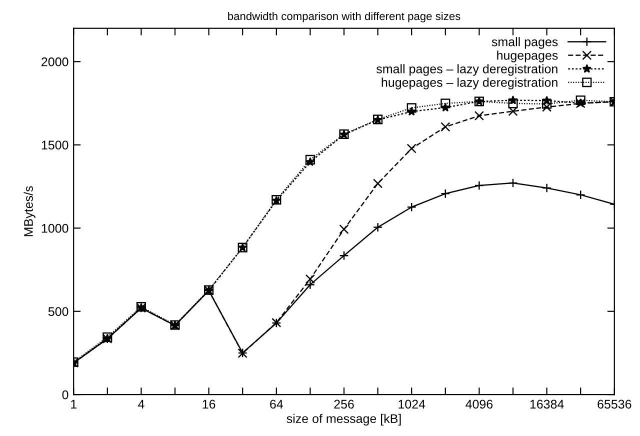 Image resolution: width=640 pixels, height=436 pixels. What do you see at coordinates (547, 404) in the screenshot?
I see `x-tick-label: 16384` at bounding box center [547, 404].